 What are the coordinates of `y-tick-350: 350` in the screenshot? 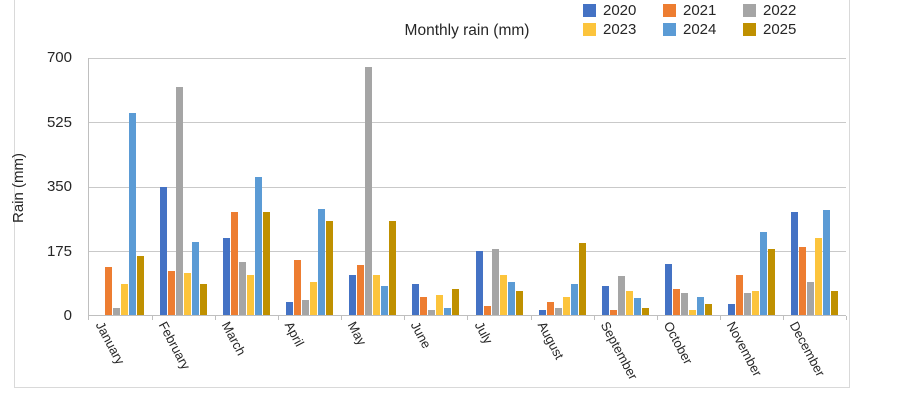 It's located at (59, 186).